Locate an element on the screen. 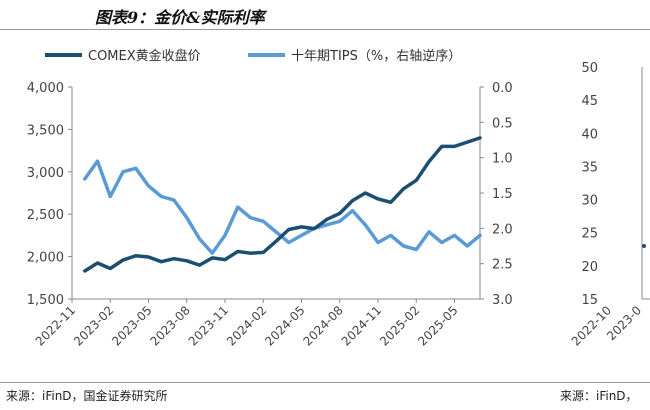 This screenshot has width=650, height=410. y-tick-label-right-chart: 25 is located at coordinates (589, 234).